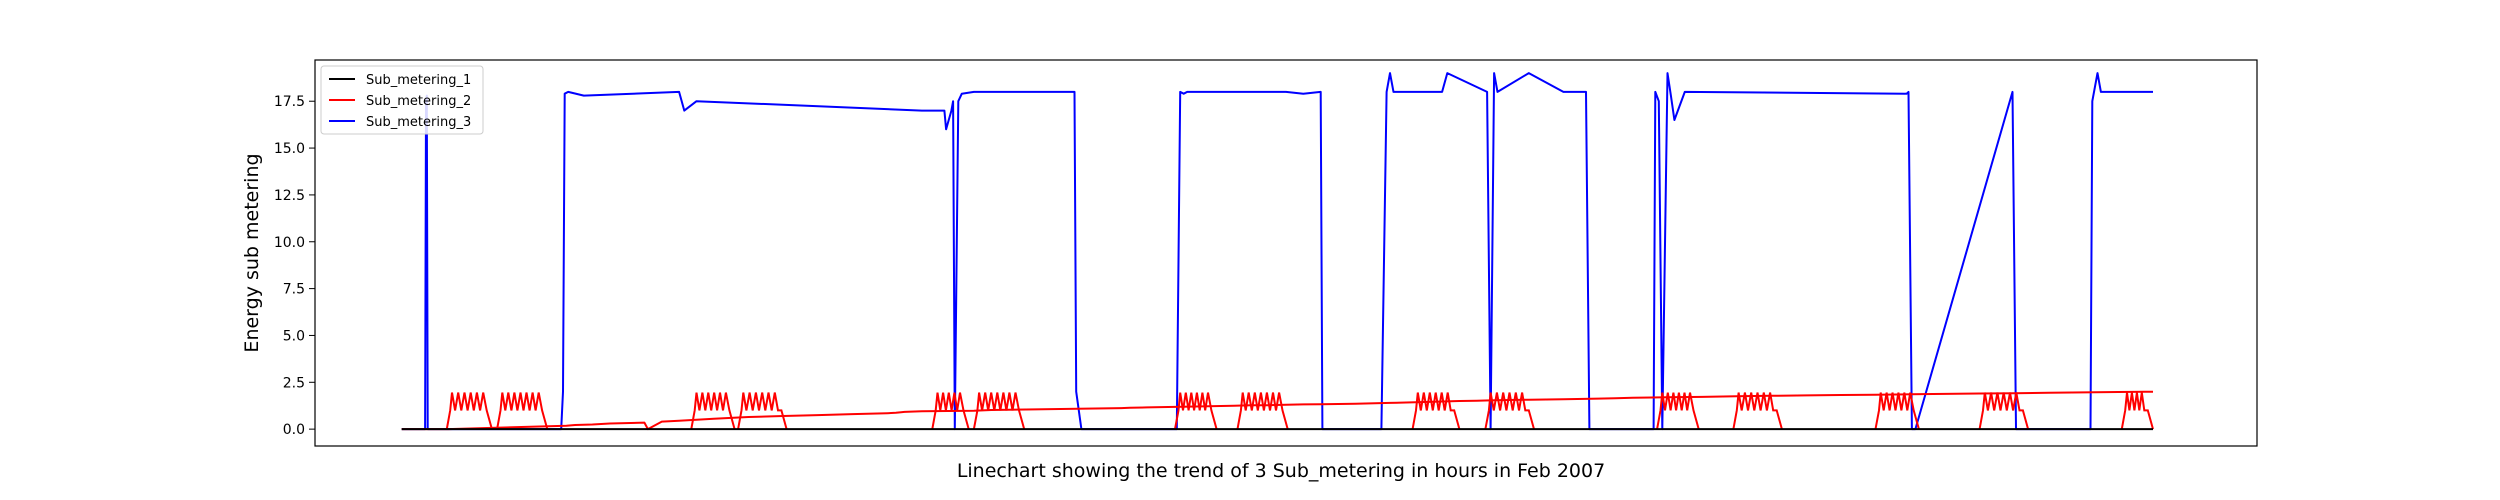  I want to click on legend-frame, so click(402, 100).